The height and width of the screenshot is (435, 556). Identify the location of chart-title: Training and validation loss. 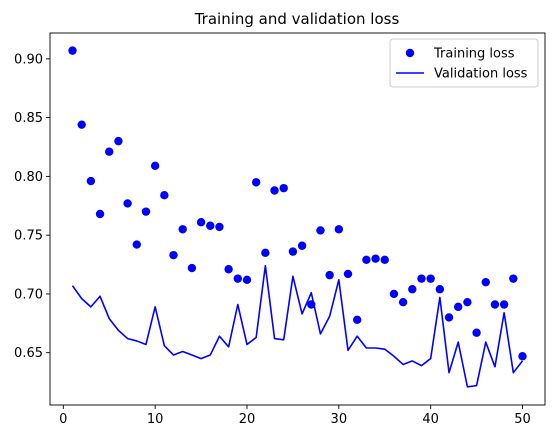
(297, 19).